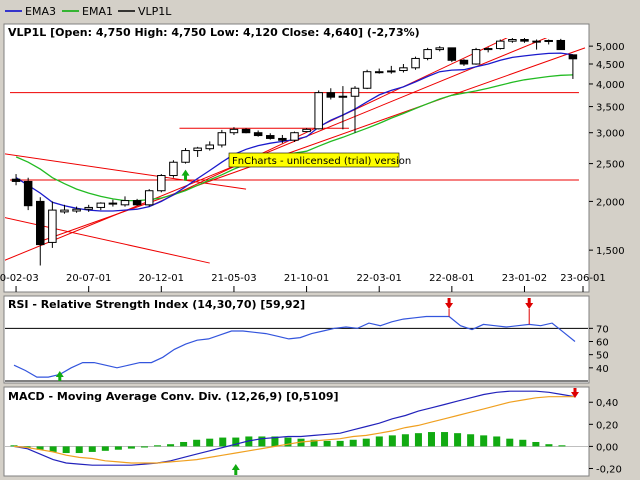 This screenshot has width=640, height=480. I want to click on legend-vlp1l-label: VLP1L, so click(155, 11).